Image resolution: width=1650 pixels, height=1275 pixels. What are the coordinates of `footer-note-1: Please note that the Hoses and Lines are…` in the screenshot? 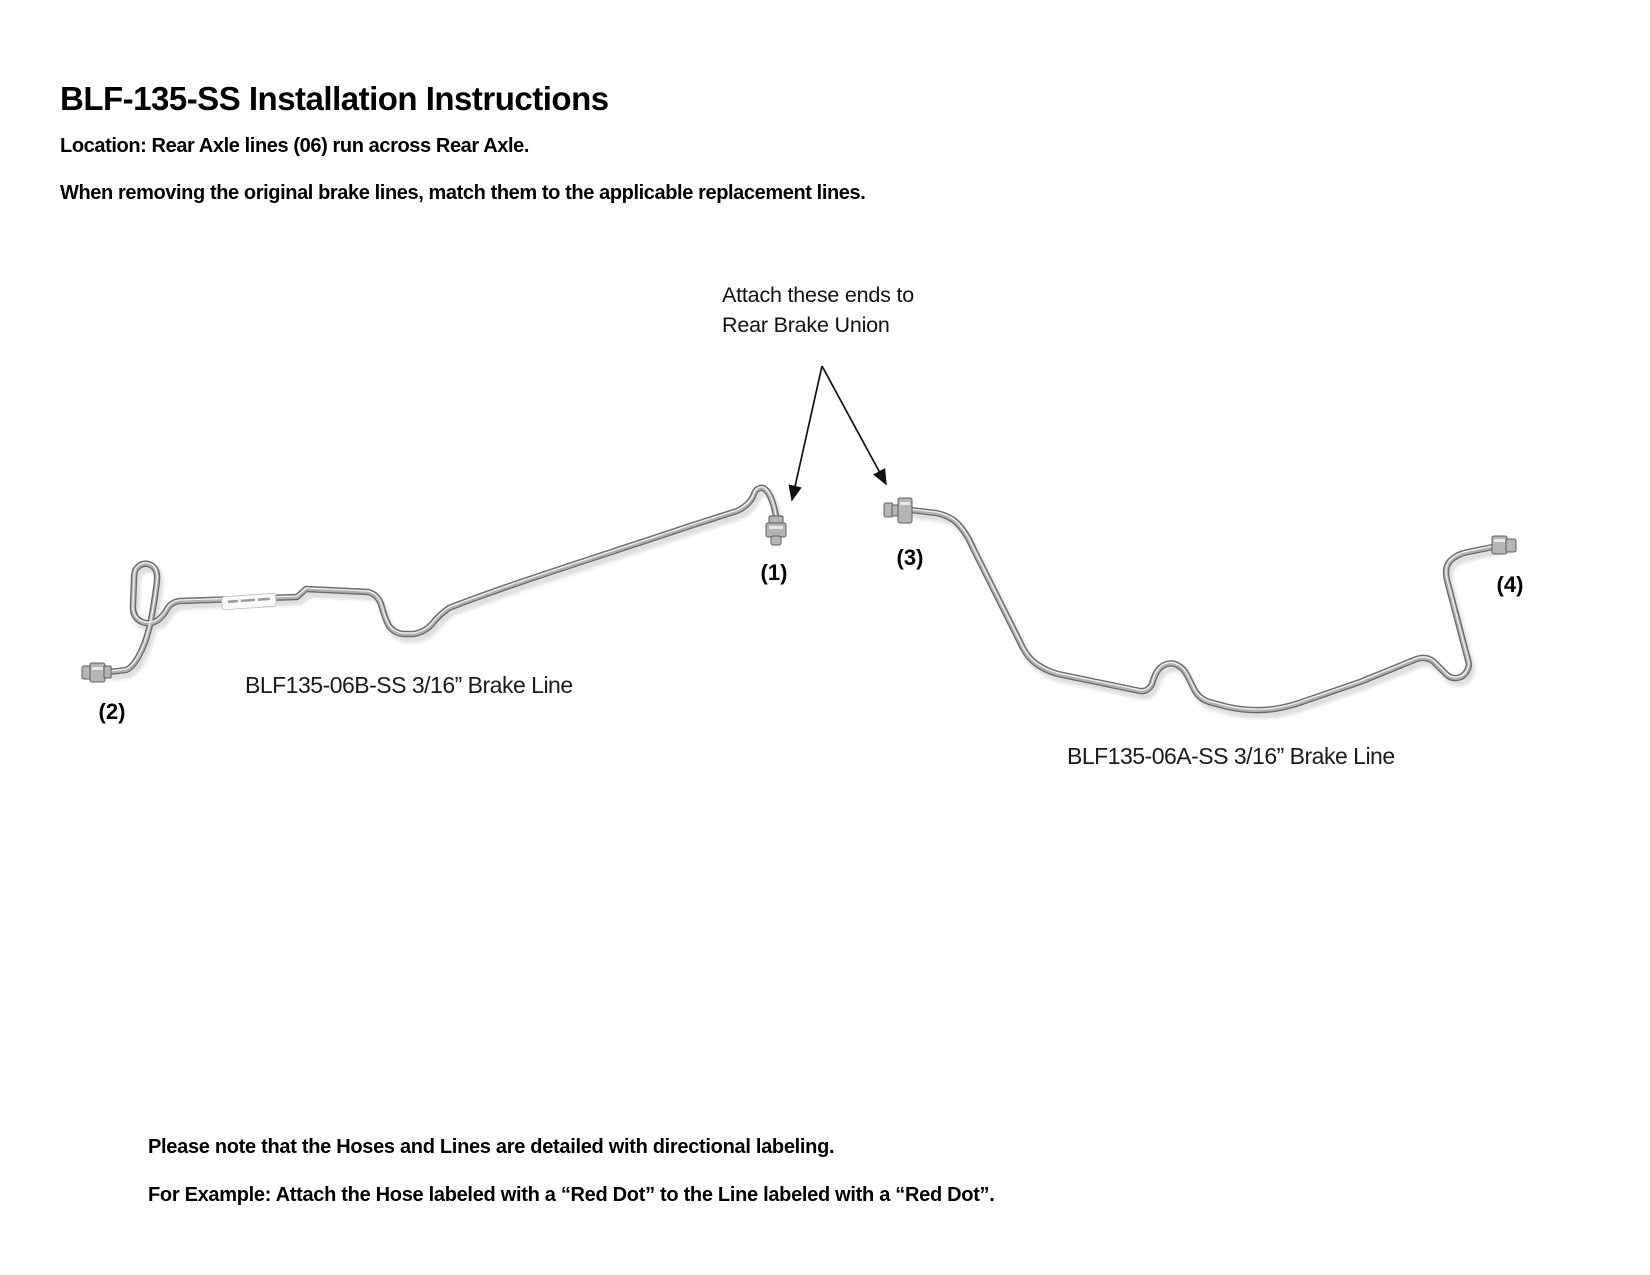 It's located at (491, 1147).